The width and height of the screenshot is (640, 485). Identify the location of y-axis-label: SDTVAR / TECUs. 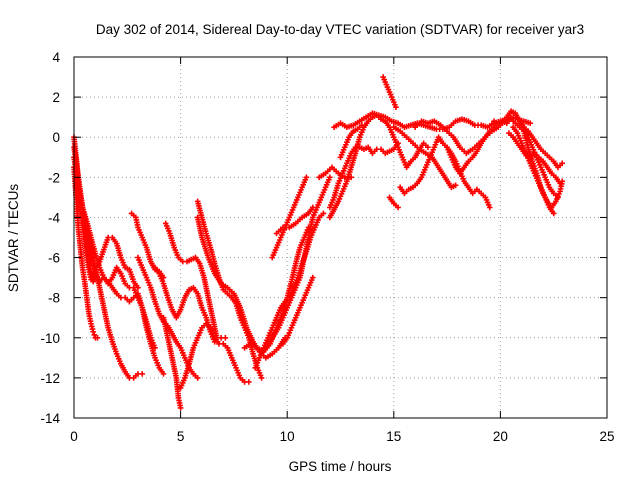
(13, 238).